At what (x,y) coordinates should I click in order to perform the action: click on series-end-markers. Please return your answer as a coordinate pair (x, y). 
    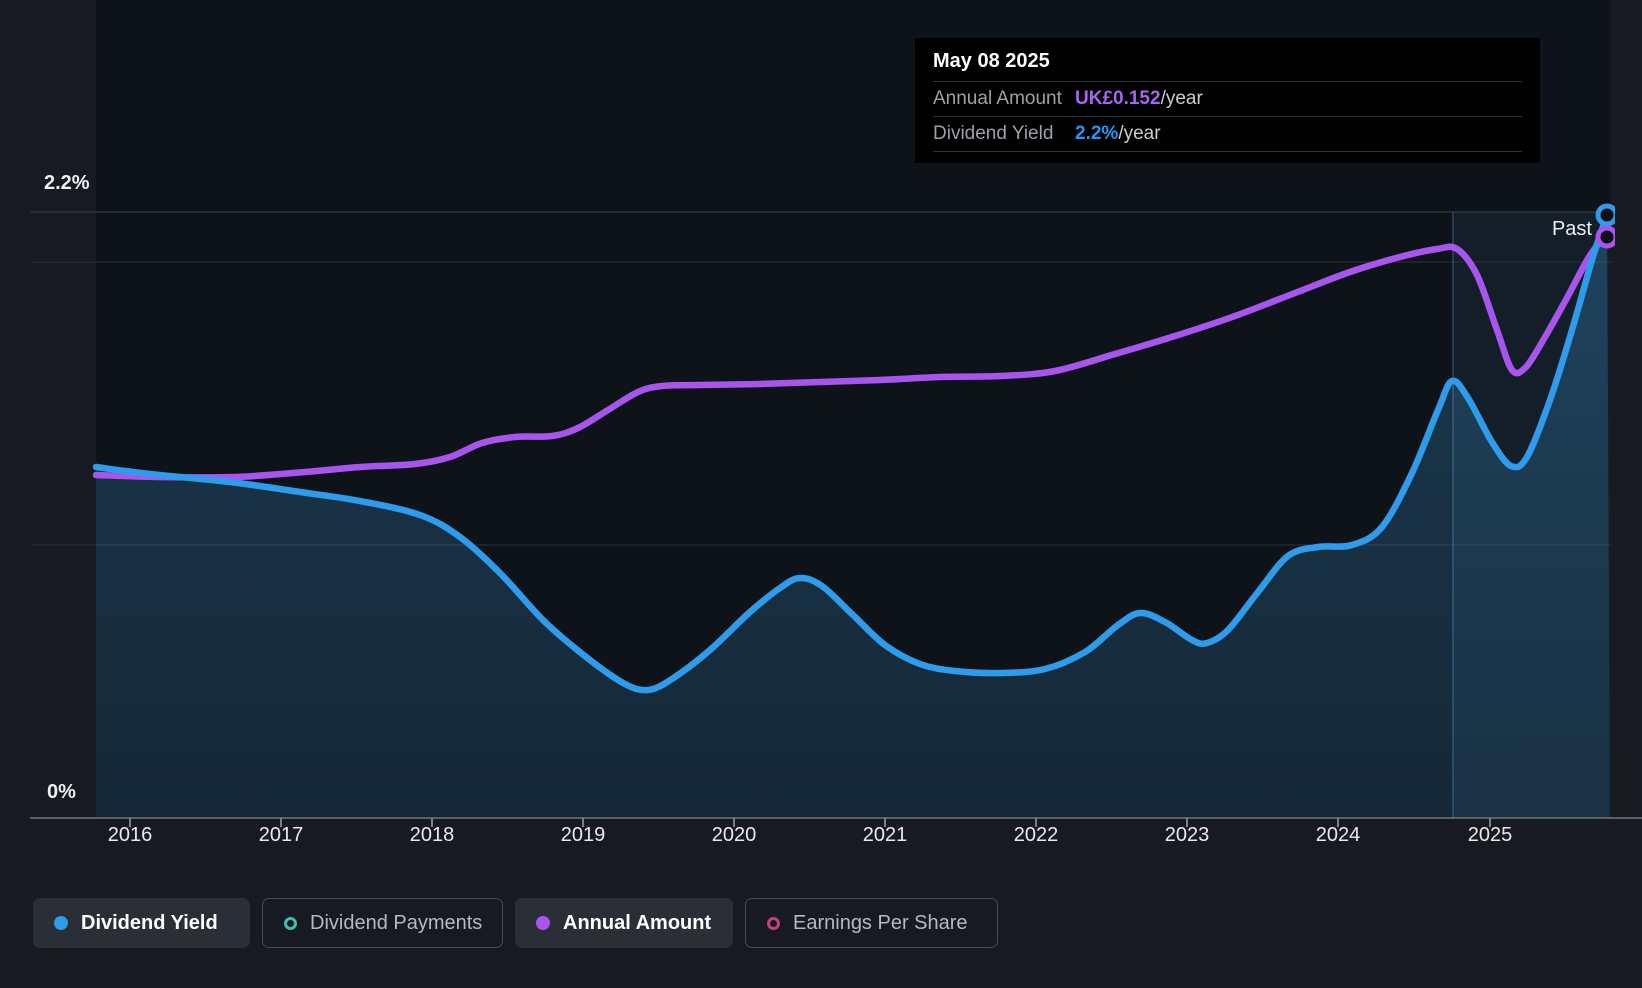
    Looking at the image, I should click on (1605, 226).